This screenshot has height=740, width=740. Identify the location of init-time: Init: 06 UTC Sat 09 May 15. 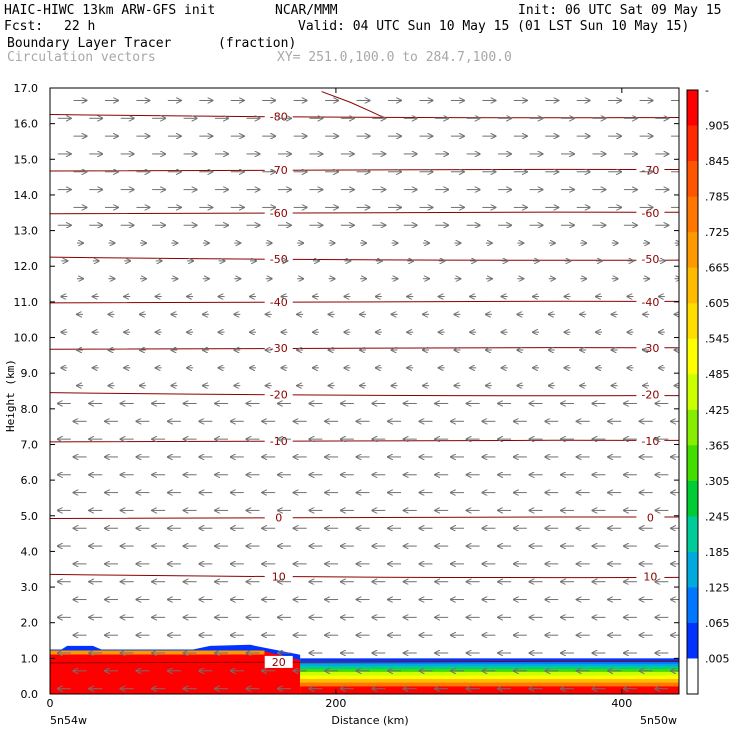
(620, 10).